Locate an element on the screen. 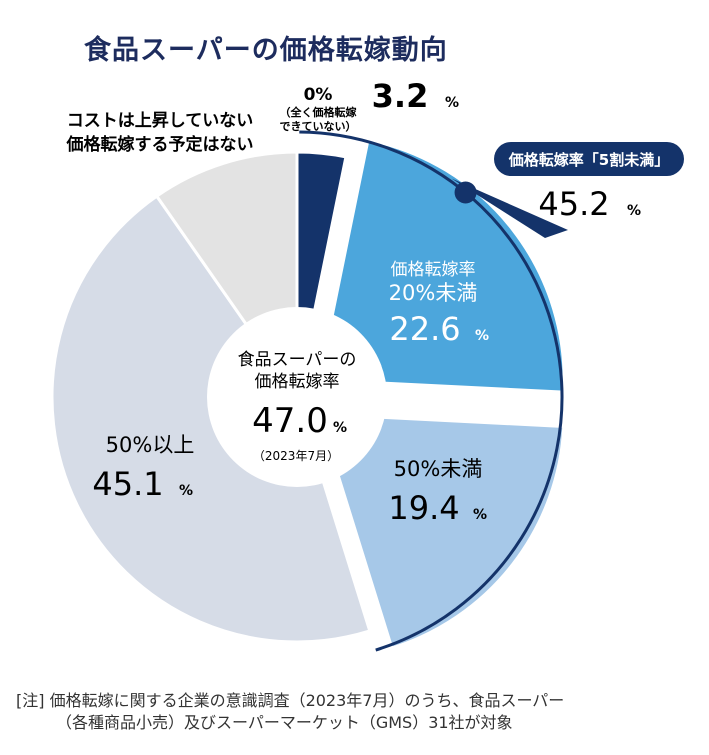 The image size is (709, 755). footnote-line-1: [注] 価格転嫁に関する企業の意識調査（2023年7月）のうち、食品スーパー is located at coordinates (290, 700).